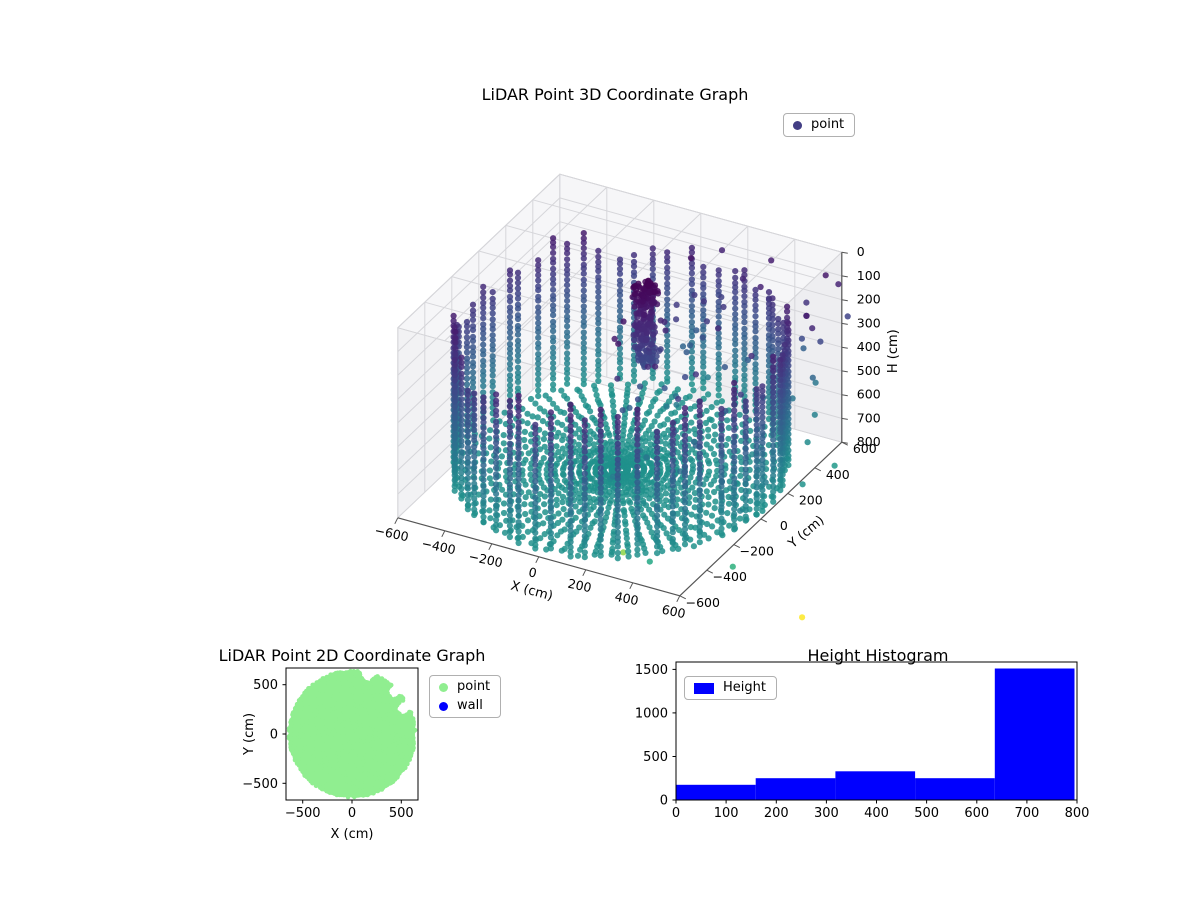 This screenshot has height=900, width=1200. What do you see at coordinates (443, 706) in the screenshot?
I see `wall-marker-icon` at bounding box center [443, 706].